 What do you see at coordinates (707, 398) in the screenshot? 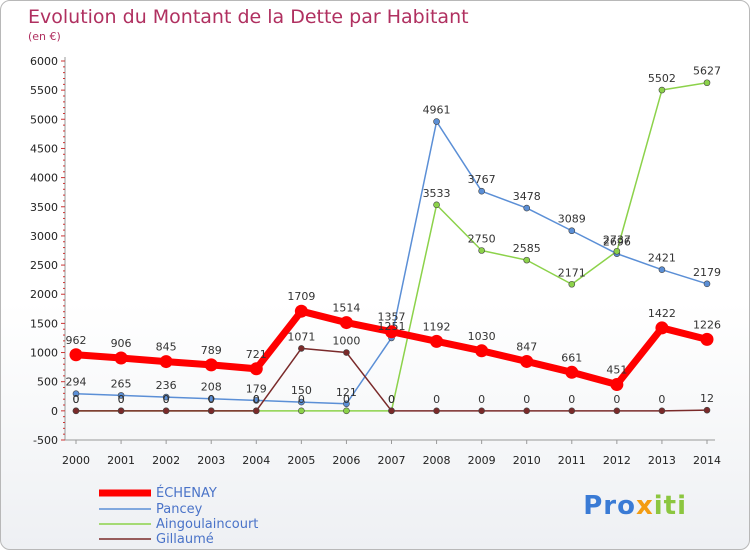
I see `data-label: 12` at bounding box center [707, 398].